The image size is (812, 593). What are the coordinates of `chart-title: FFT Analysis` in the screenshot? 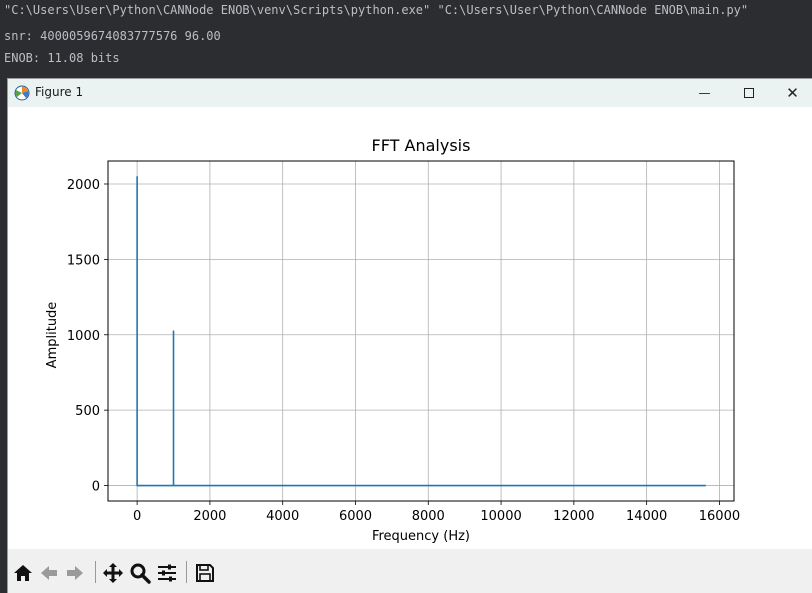 It's located at (421, 145).